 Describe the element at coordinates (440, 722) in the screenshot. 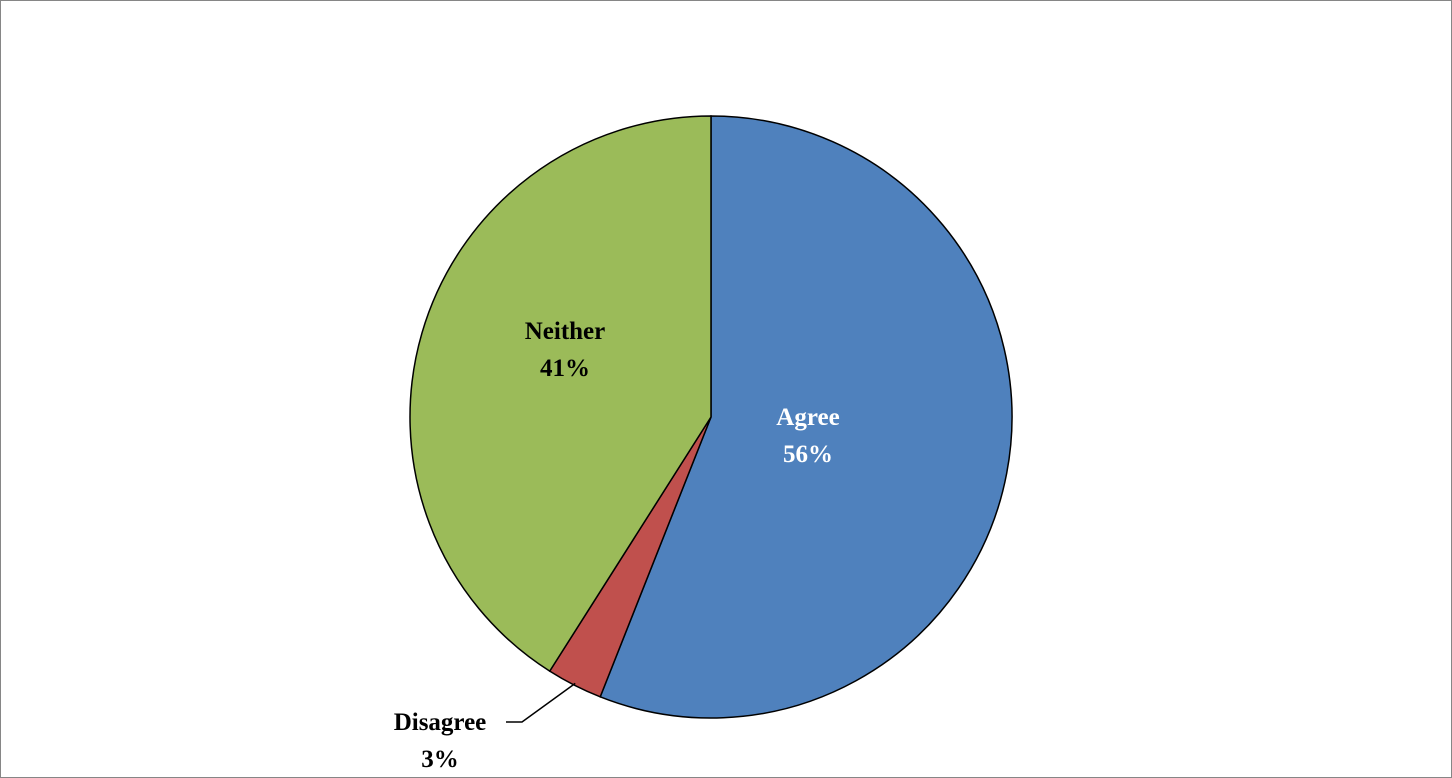

I see `slice-label-disagree-name: Disagree` at that location.